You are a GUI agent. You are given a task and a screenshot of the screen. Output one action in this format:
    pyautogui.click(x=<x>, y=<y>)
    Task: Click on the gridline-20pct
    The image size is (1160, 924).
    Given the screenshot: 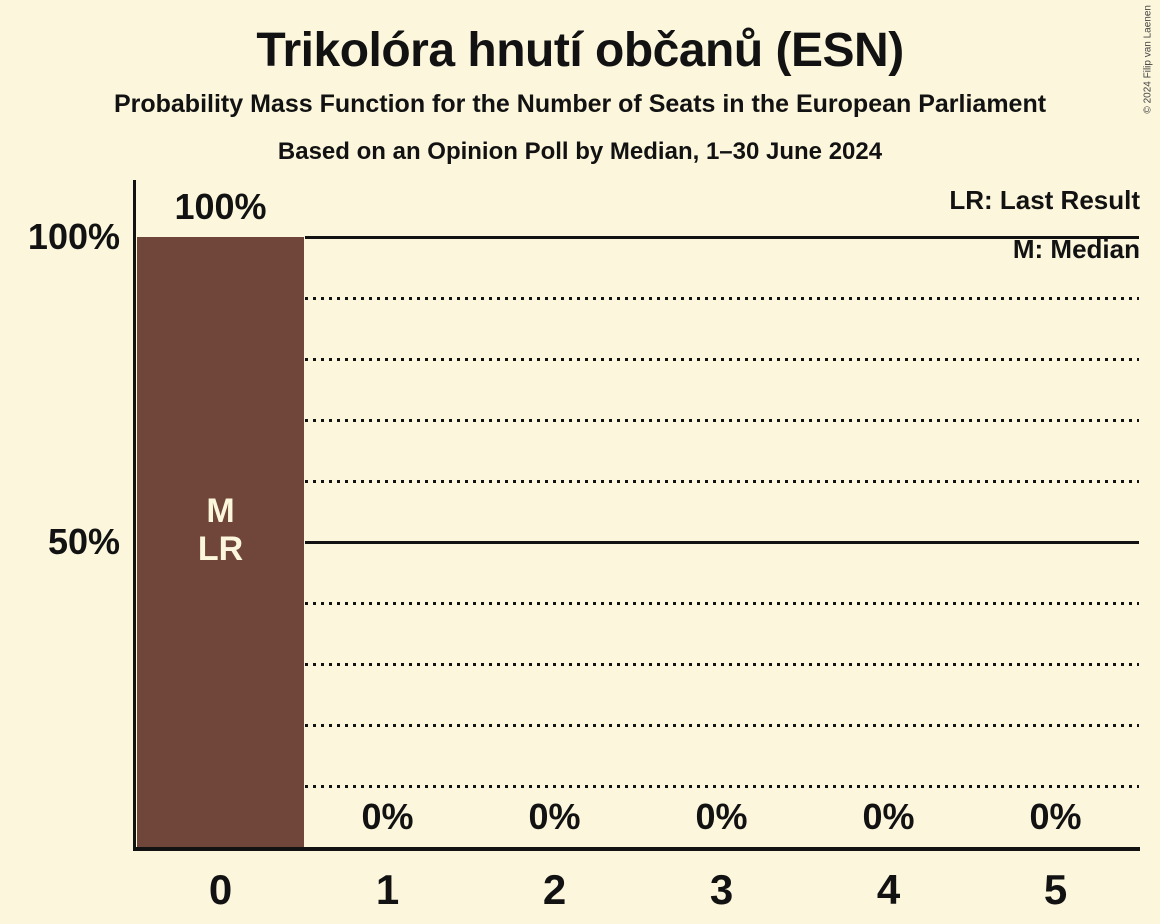 What is the action you would take?
    pyautogui.click(x=722, y=725)
    